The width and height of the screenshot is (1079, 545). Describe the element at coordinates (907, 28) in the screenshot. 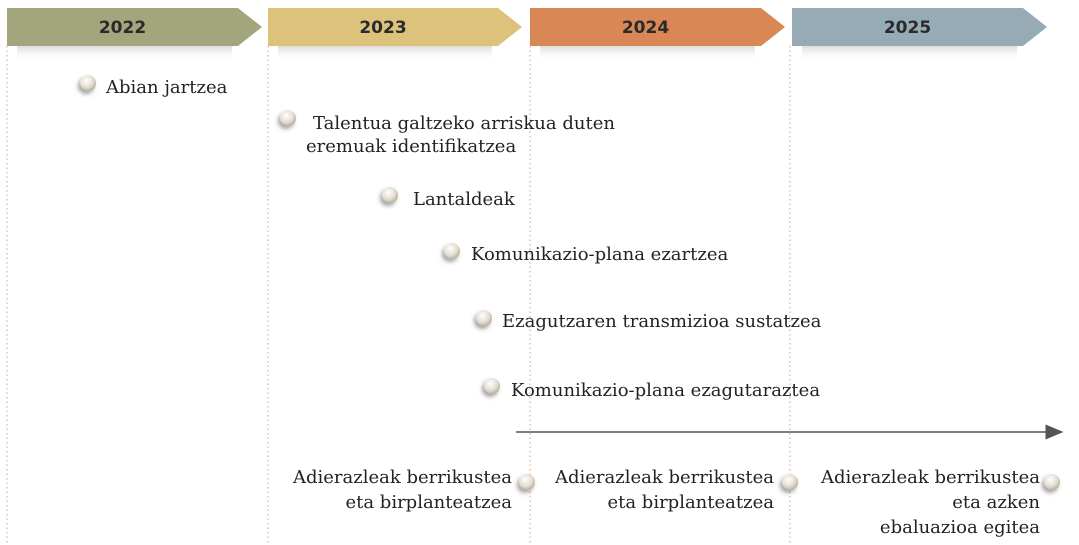

I see `year-label: 2025` at that location.